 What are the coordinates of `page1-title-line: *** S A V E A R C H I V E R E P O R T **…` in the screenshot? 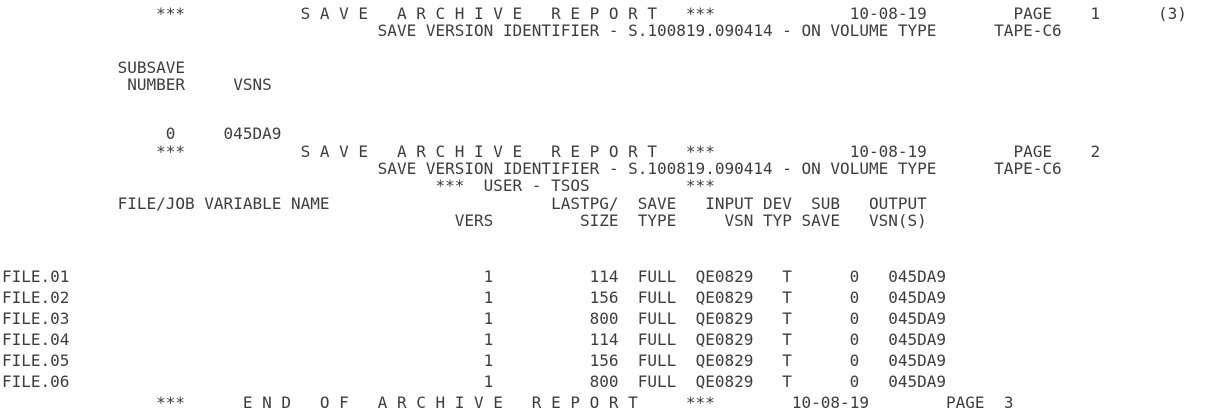 It's located at (605, 13).